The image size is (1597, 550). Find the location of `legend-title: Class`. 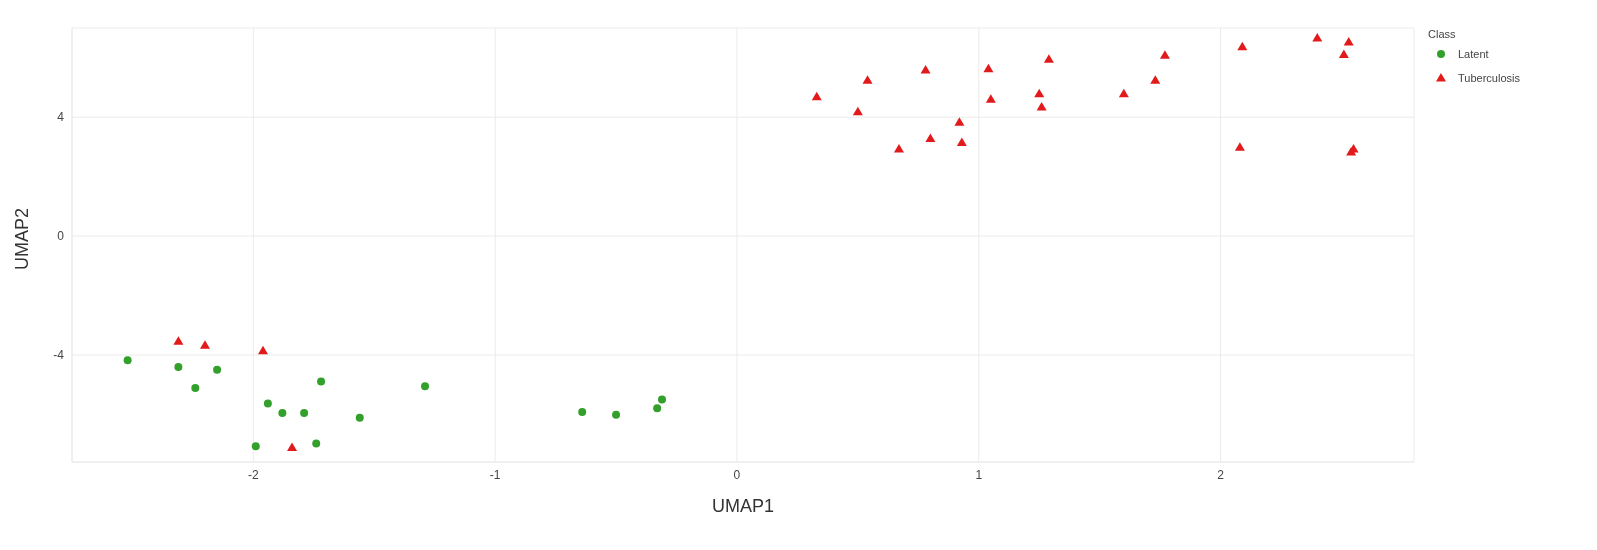

legend-title: Class is located at coordinates (1442, 34).